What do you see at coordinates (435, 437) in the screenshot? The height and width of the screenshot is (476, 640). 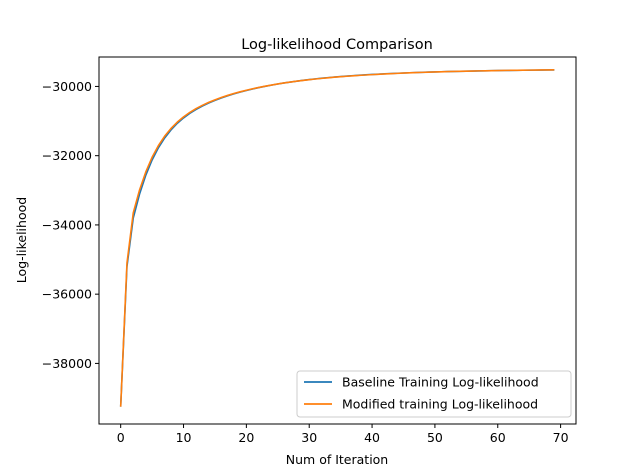 I see `x-tick-label: 50` at bounding box center [435, 437].